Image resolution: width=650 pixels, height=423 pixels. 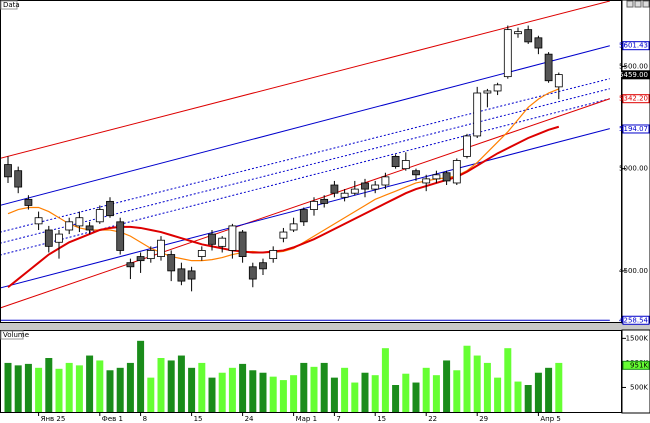 What do you see at coordinates (639, 365) in the screenshot?
I see `volume-label: 951K` at bounding box center [639, 365].